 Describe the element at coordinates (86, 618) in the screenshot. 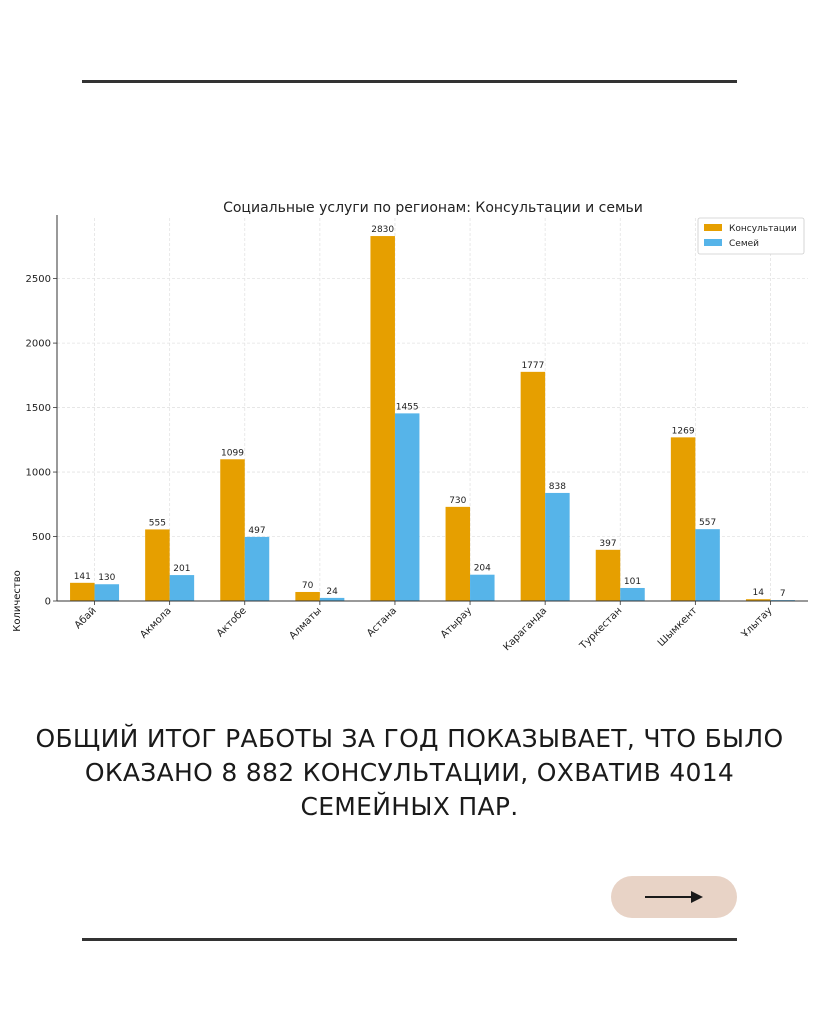

I see `x-tick-label: Абай` at that location.